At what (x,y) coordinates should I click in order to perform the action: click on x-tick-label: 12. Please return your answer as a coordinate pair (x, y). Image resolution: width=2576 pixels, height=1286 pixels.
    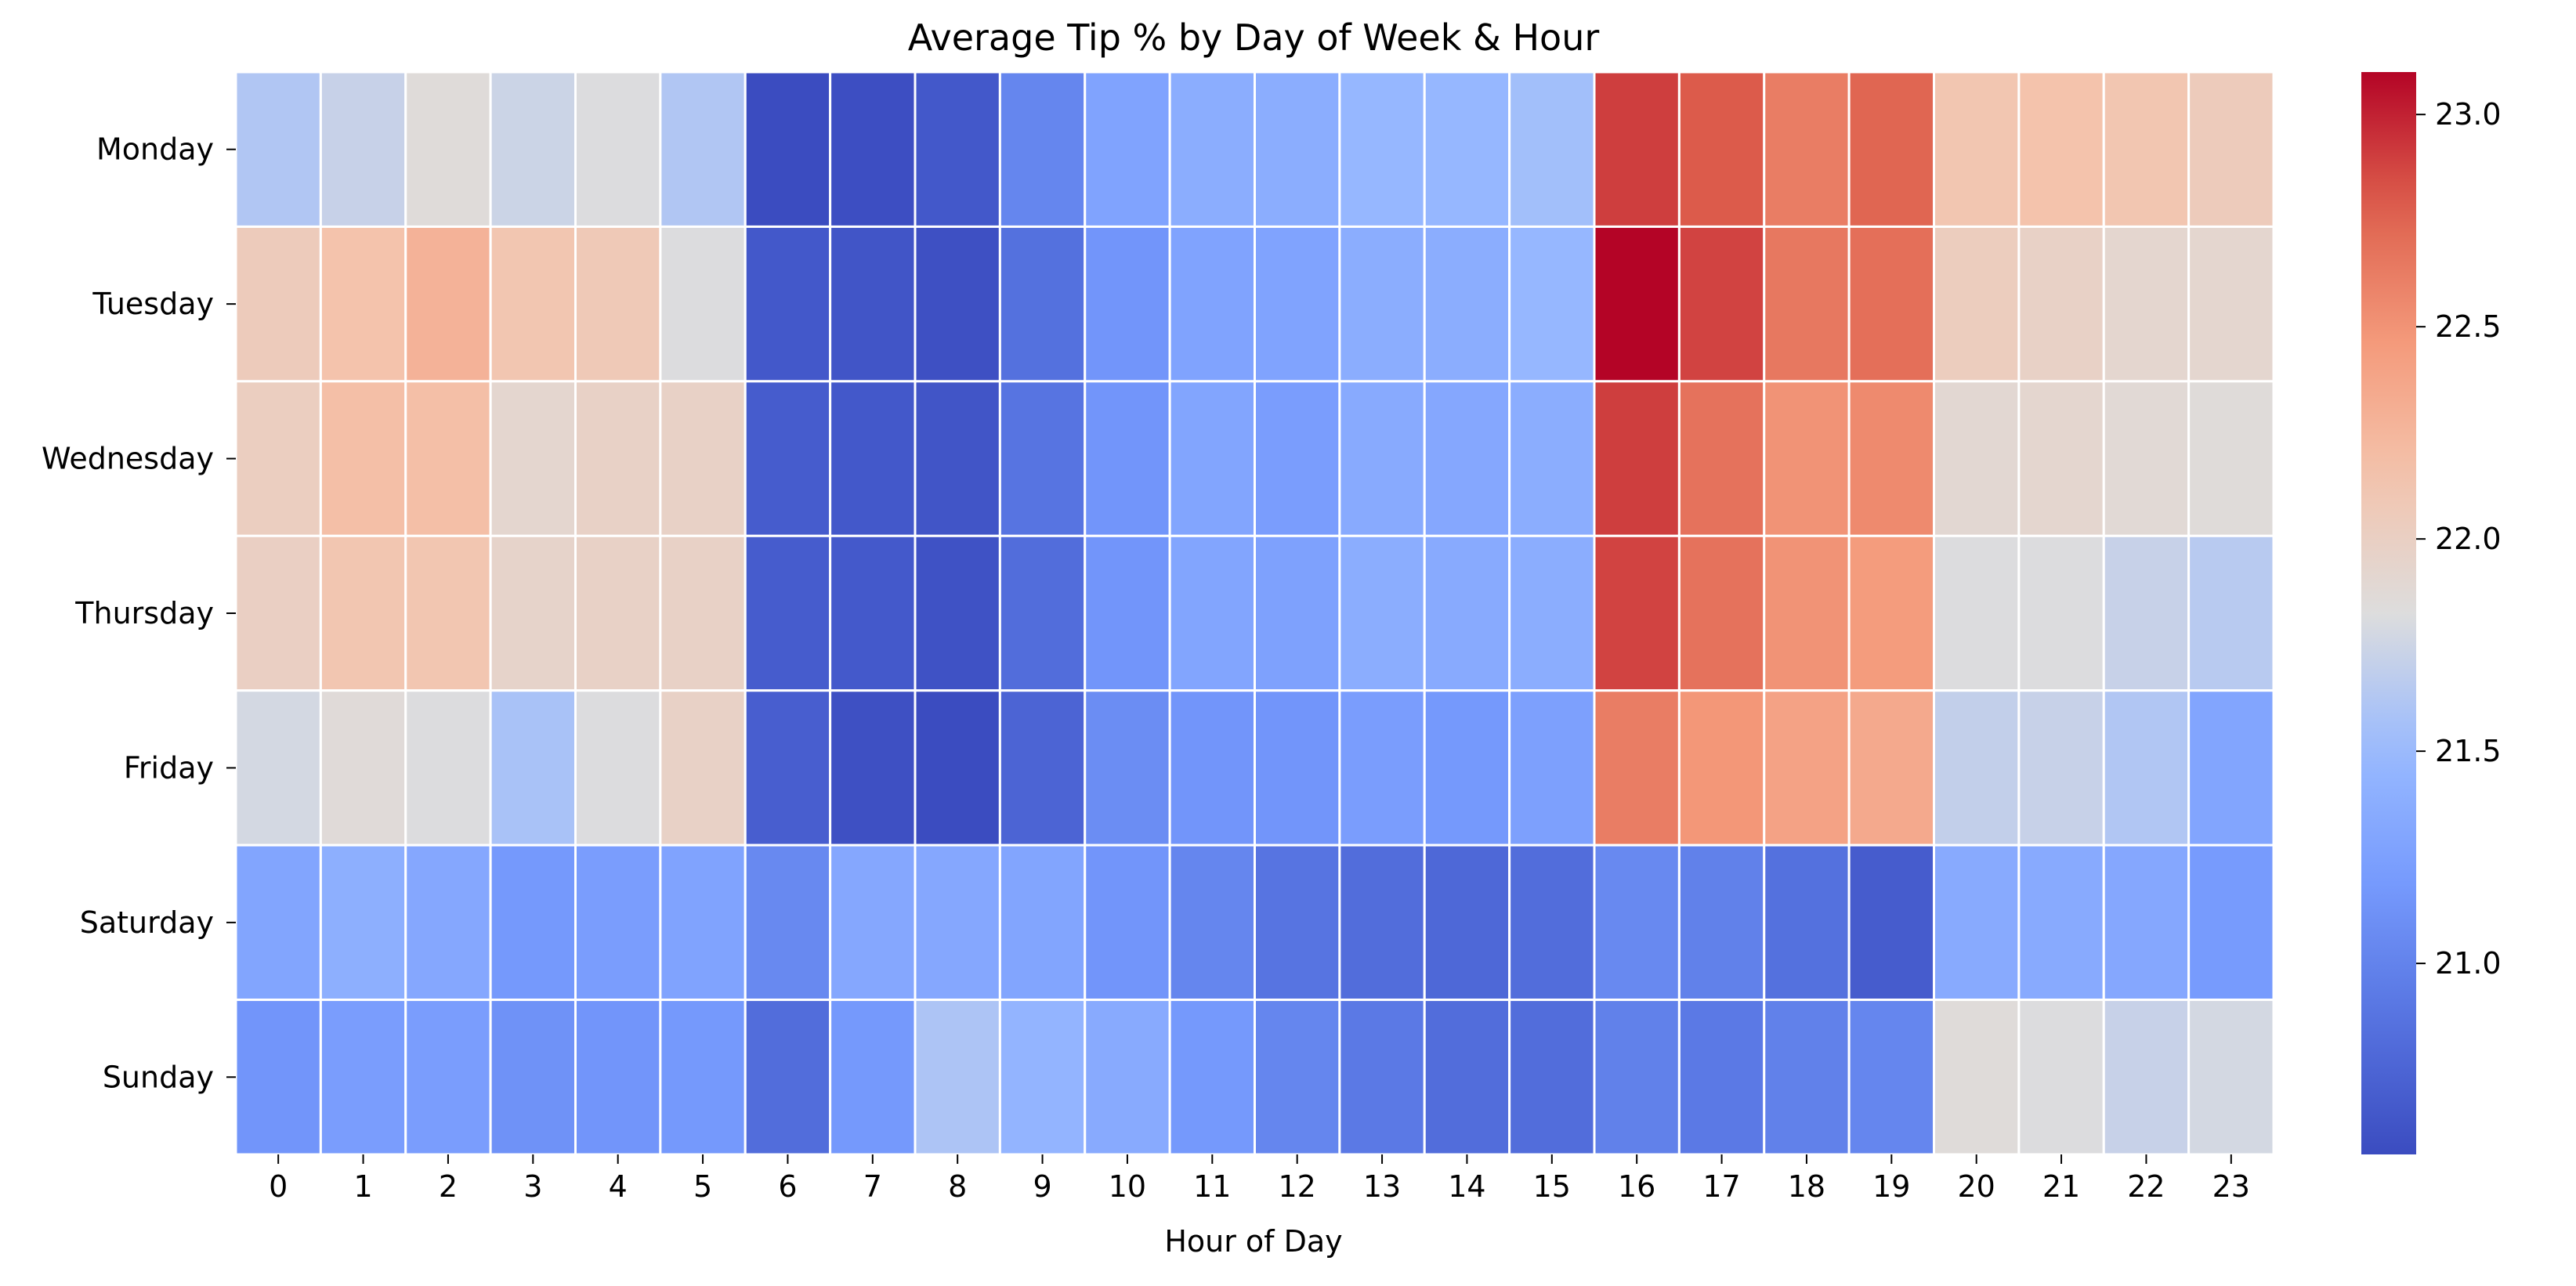
    Looking at the image, I should click on (1298, 1186).